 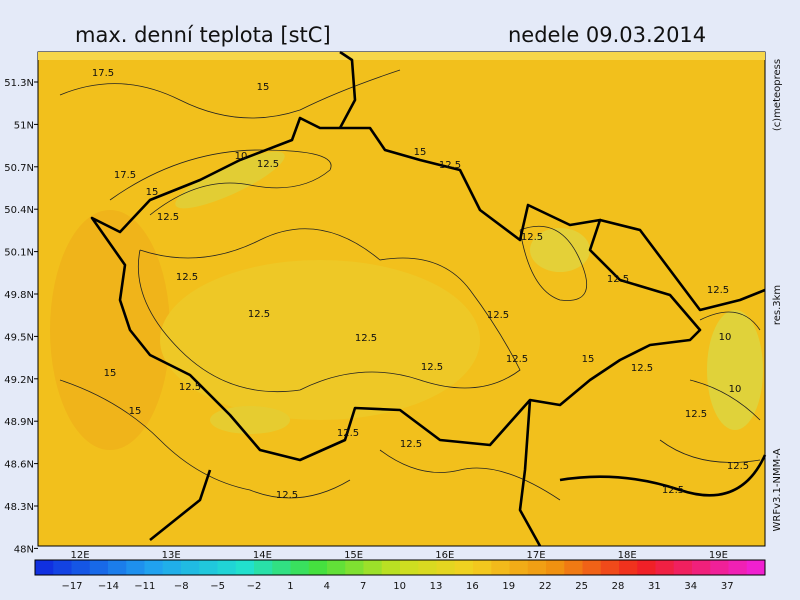 I want to click on colorbar-label: 19, so click(x=508, y=586).